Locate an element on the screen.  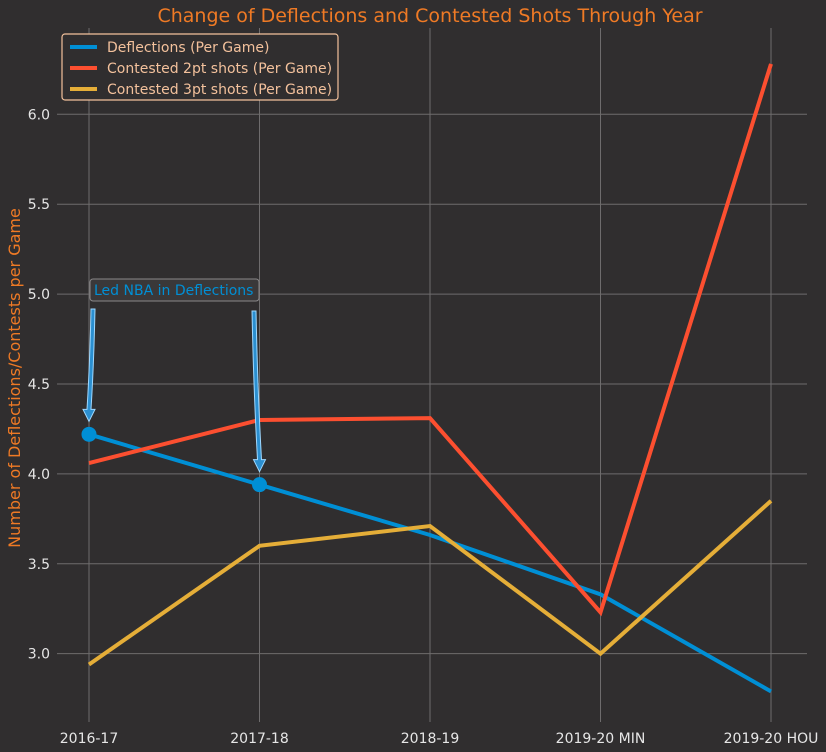
legend-label: Contested 3pt shots (Per Game) is located at coordinates (219, 90).